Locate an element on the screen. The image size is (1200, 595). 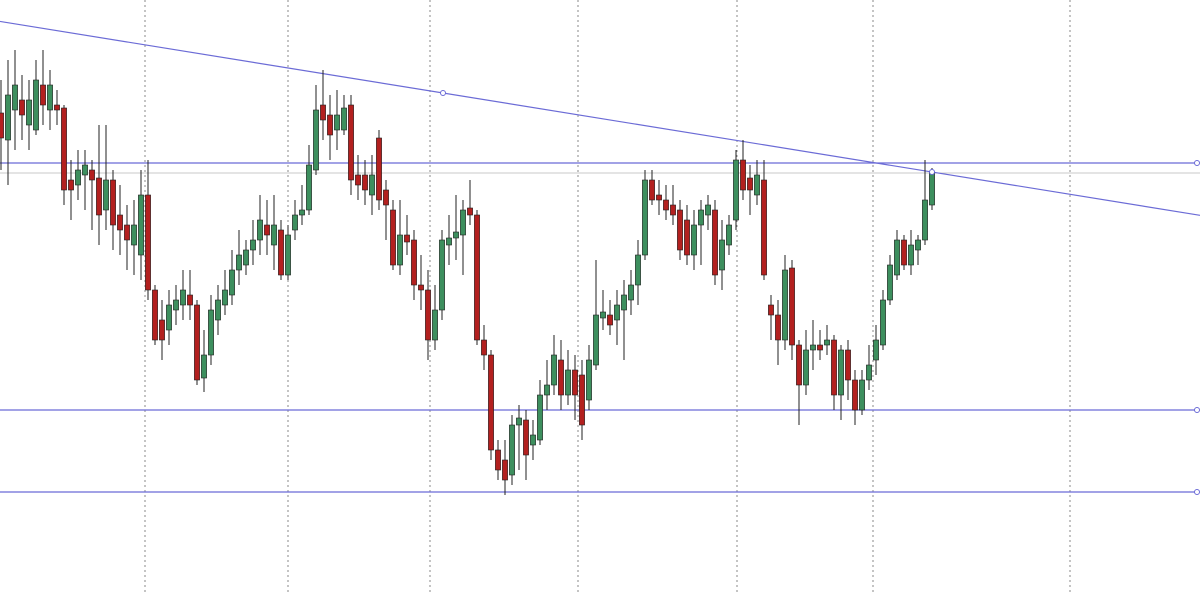
level-anchor is located at coordinates (1197, 492).